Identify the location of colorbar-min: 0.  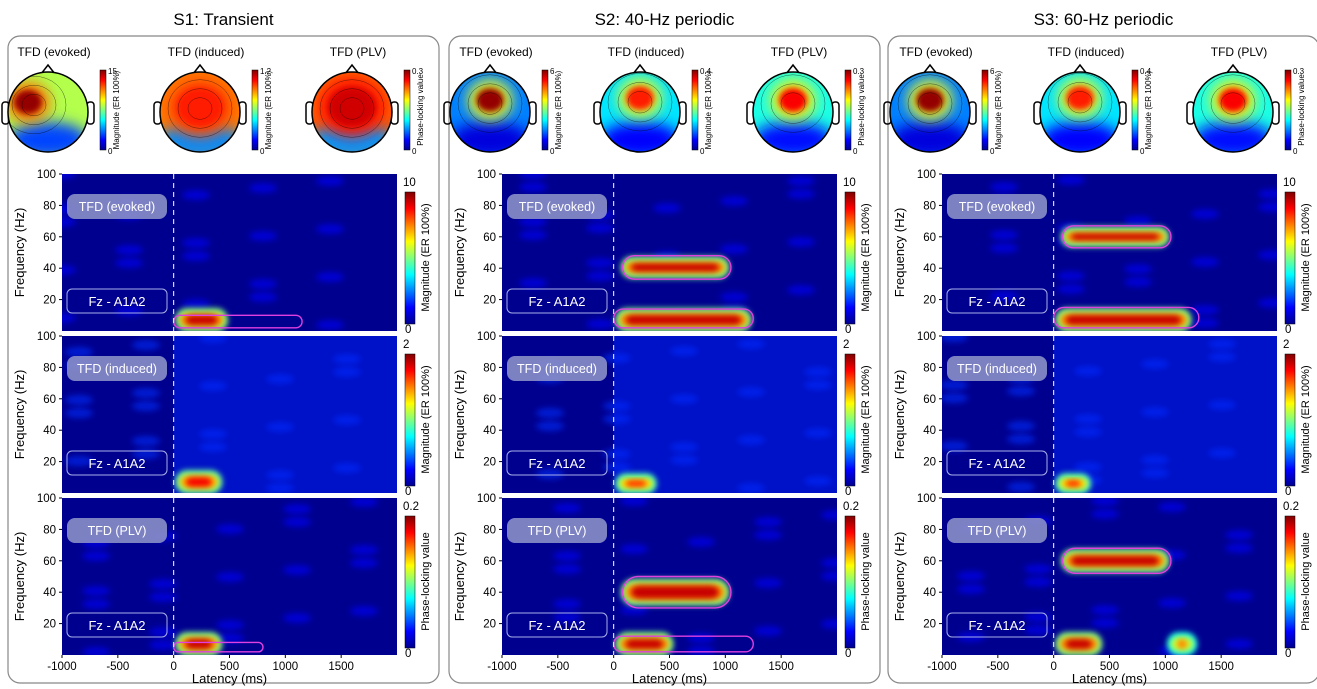
(848, 492).